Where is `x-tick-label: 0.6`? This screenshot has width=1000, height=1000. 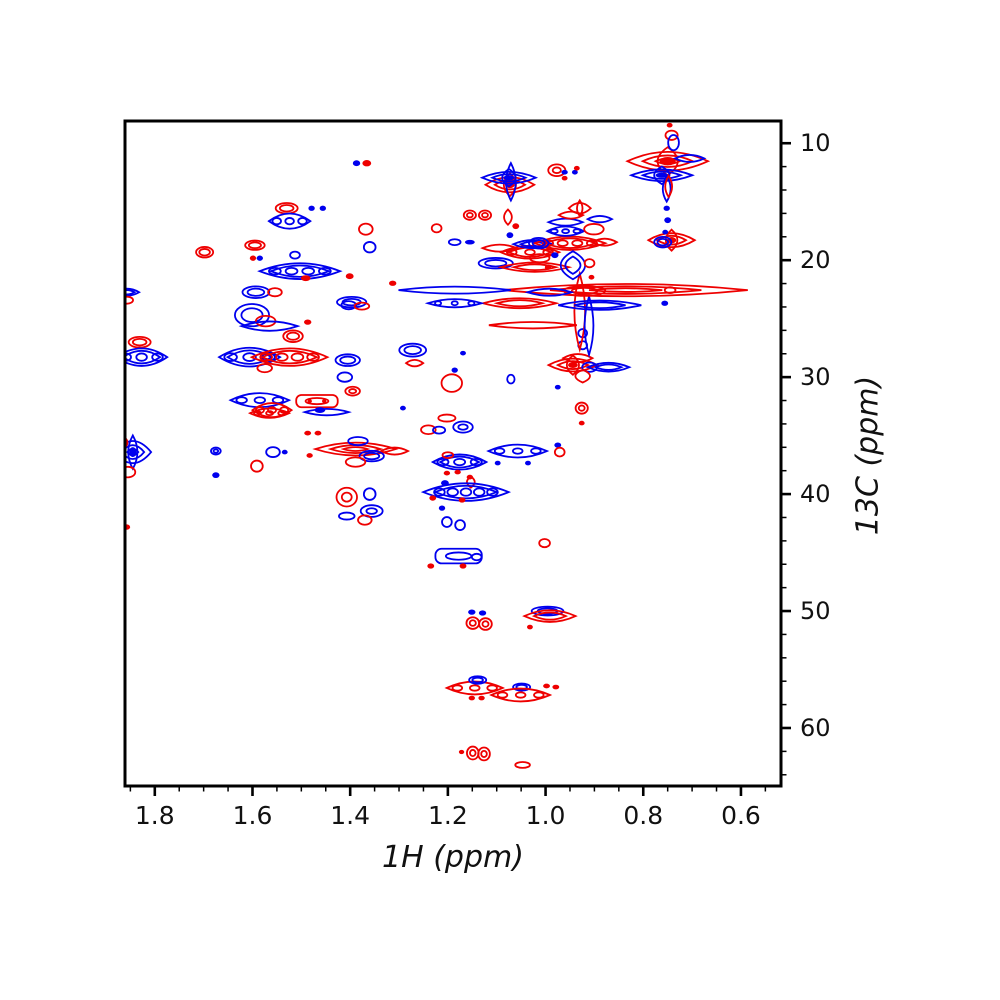
x-tick-label: 0.6 is located at coordinates (741, 815).